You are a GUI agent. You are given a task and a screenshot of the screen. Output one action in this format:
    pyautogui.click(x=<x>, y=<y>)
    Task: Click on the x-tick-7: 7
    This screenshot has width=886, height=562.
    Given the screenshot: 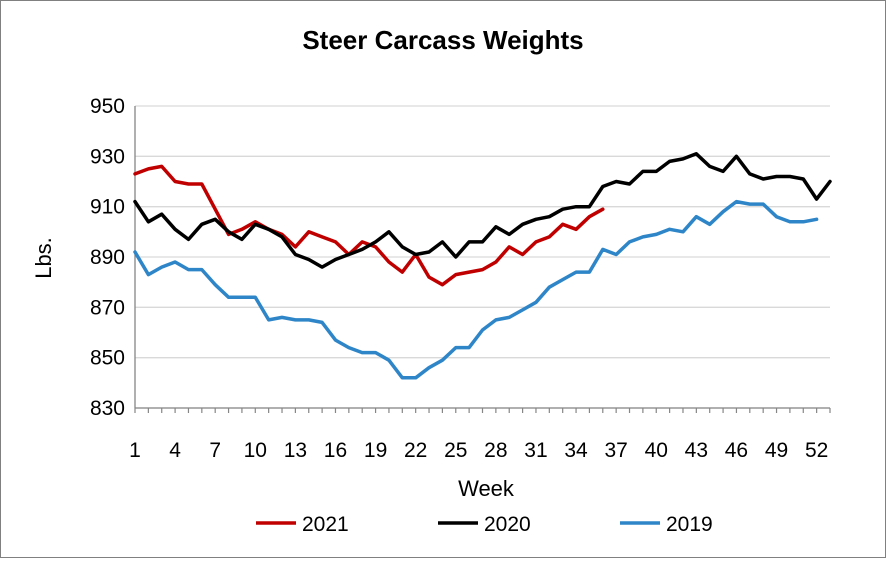 What is the action you would take?
    pyautogui.click(x=215, y=450)
    